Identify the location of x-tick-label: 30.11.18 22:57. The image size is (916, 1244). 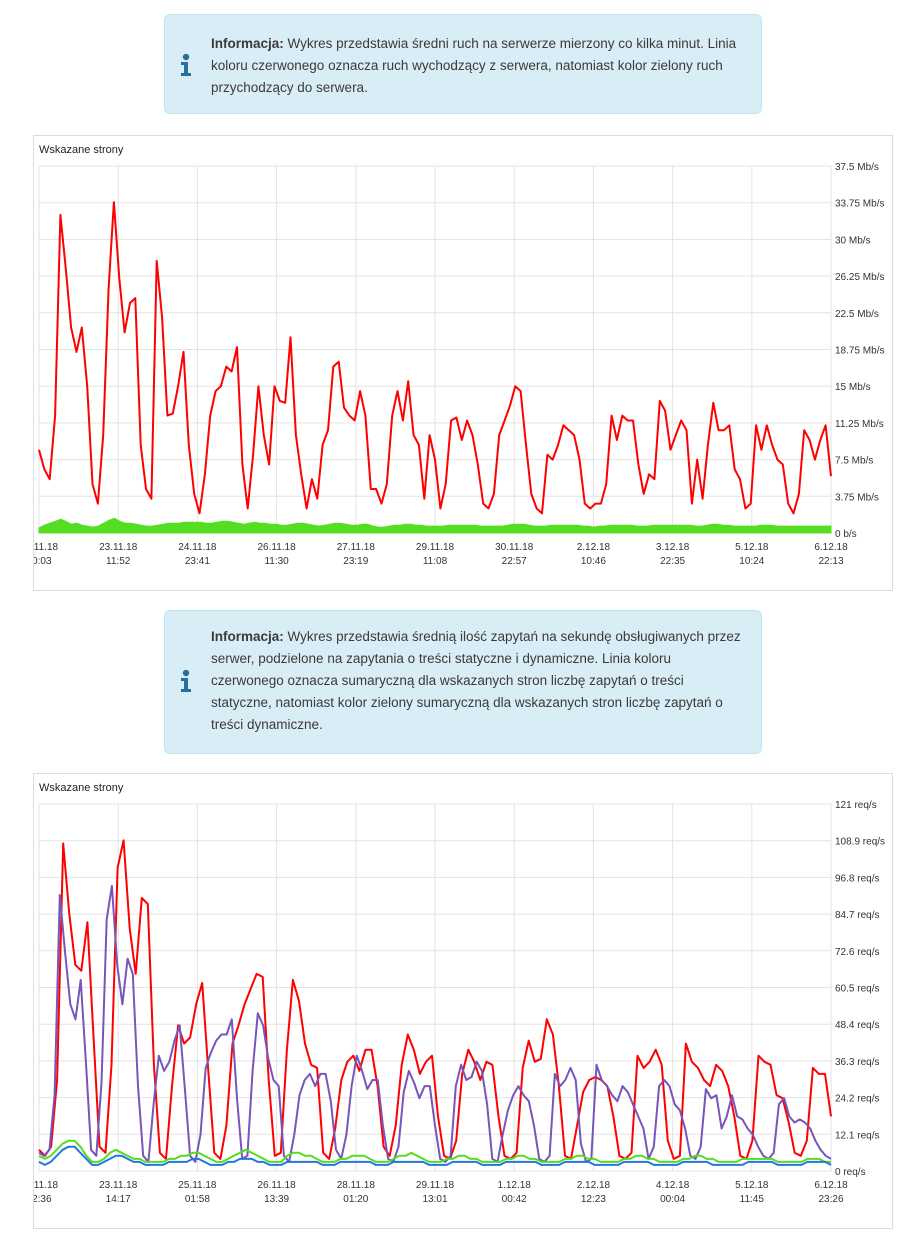
(514, 554).